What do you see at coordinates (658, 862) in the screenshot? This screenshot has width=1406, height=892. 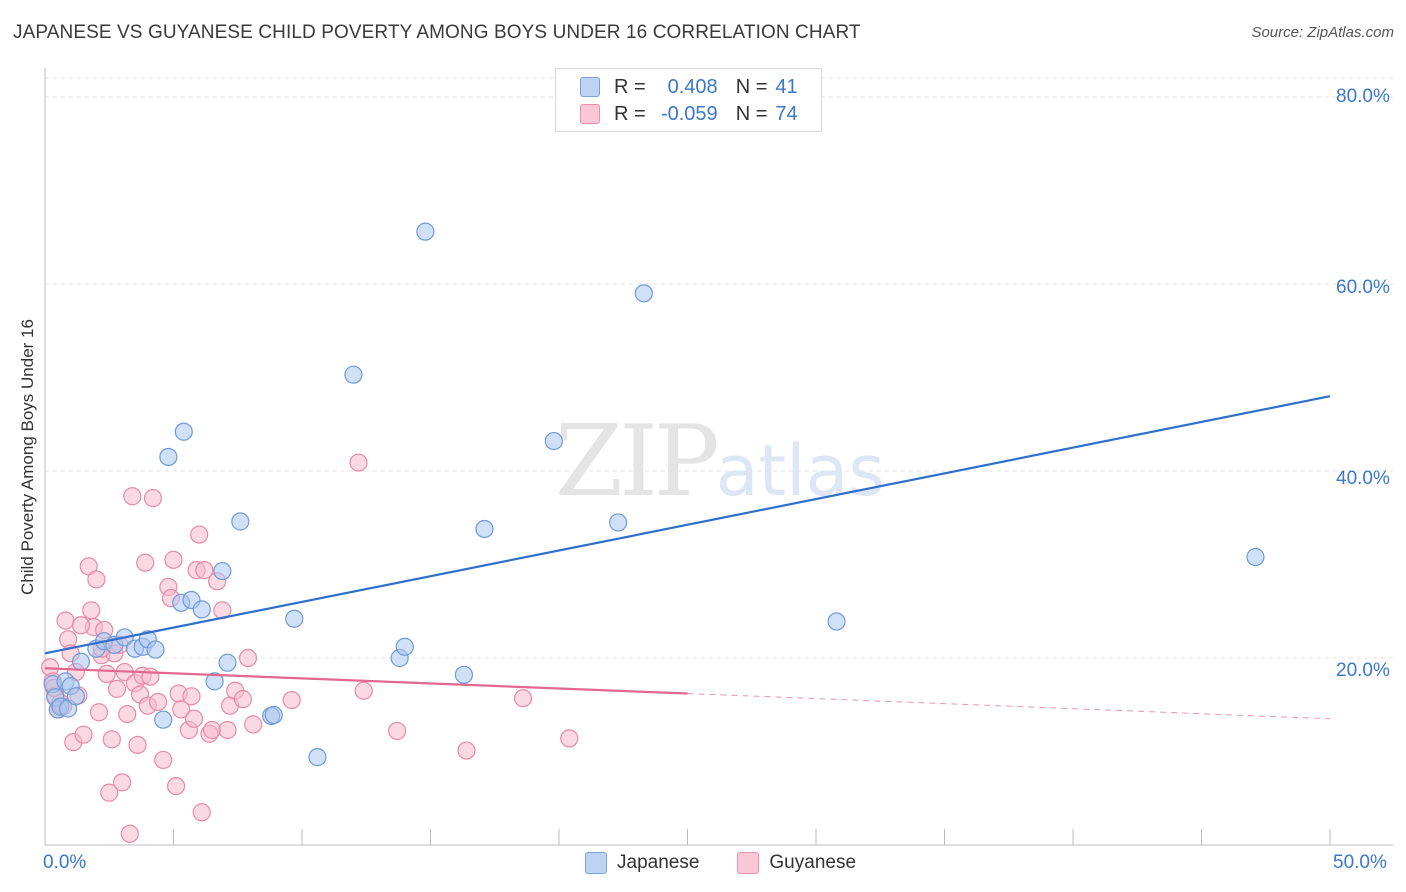 I see `legend-label-japanese: Japanese` at bounding box center [658, 862].